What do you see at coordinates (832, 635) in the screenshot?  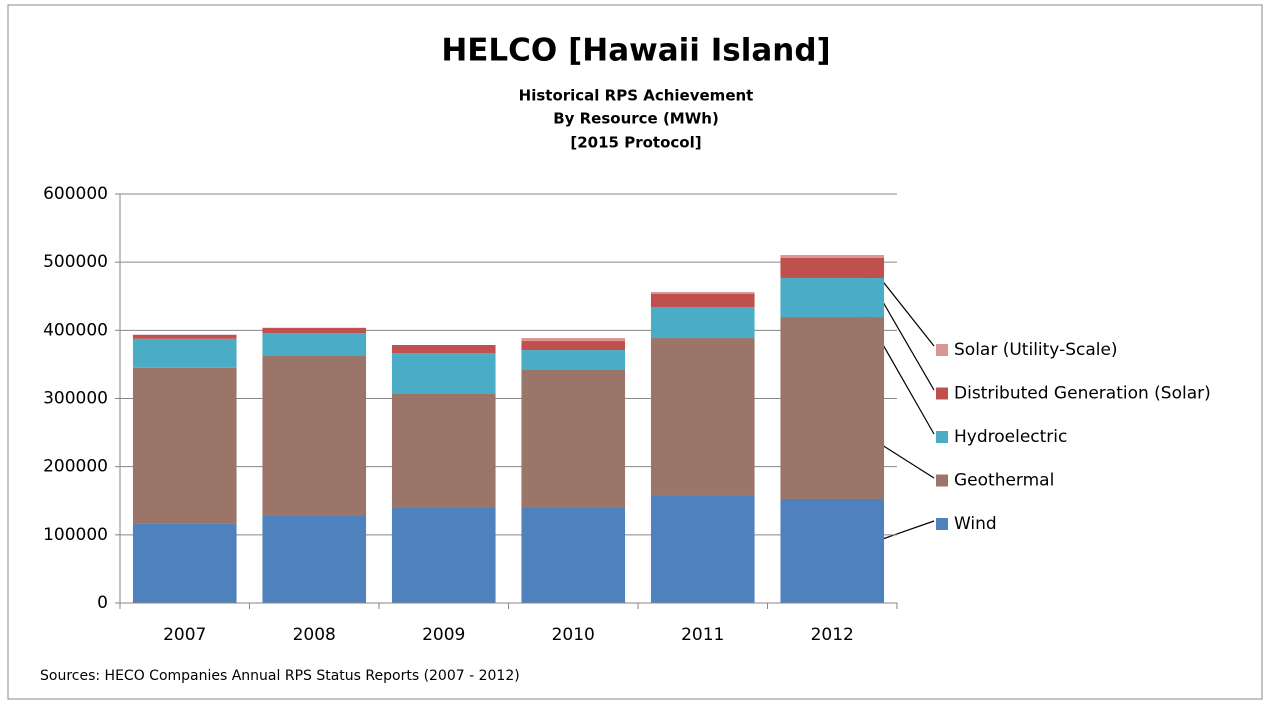 I see `x-tick-label: 2012` at bounding box center [832, 635].